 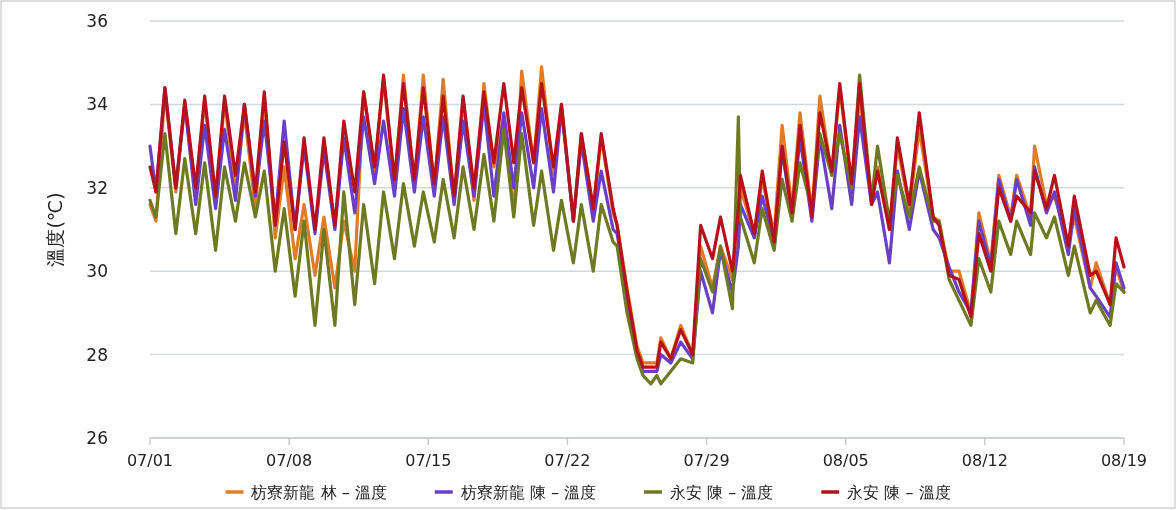 I want to click on x-tick-label: 08/12, so click(x=984, y=460).